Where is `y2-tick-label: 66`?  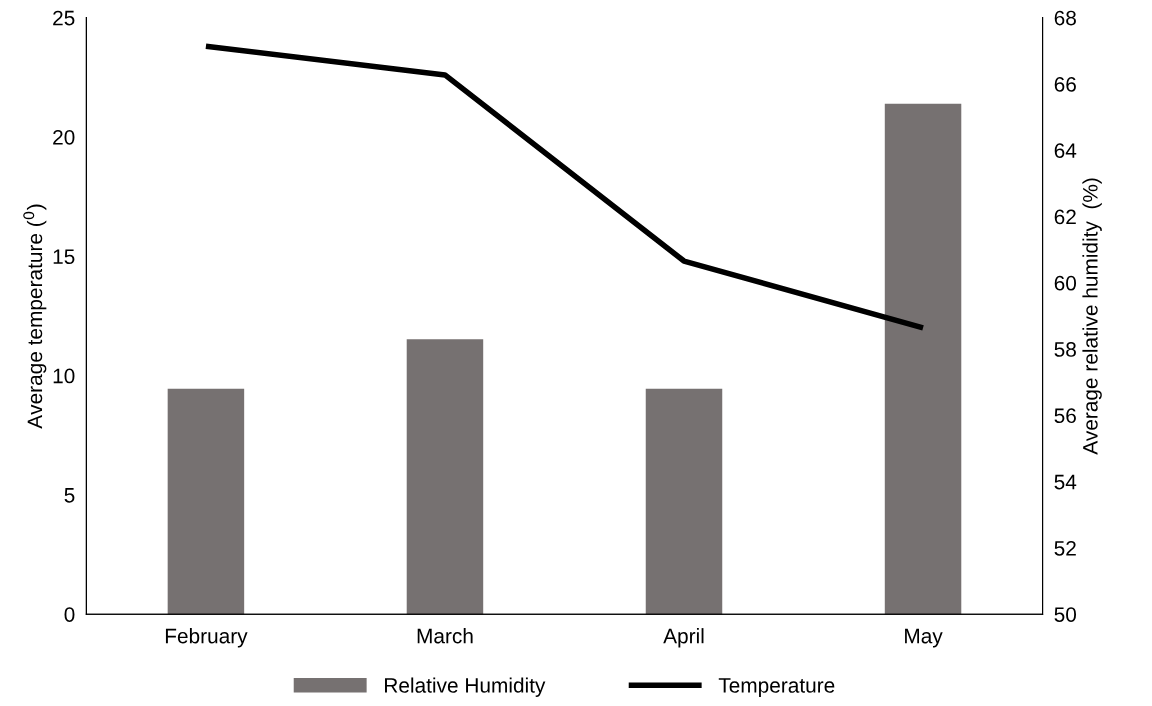
y2-tick-label: 66 is located at coordinates (1065, 84).